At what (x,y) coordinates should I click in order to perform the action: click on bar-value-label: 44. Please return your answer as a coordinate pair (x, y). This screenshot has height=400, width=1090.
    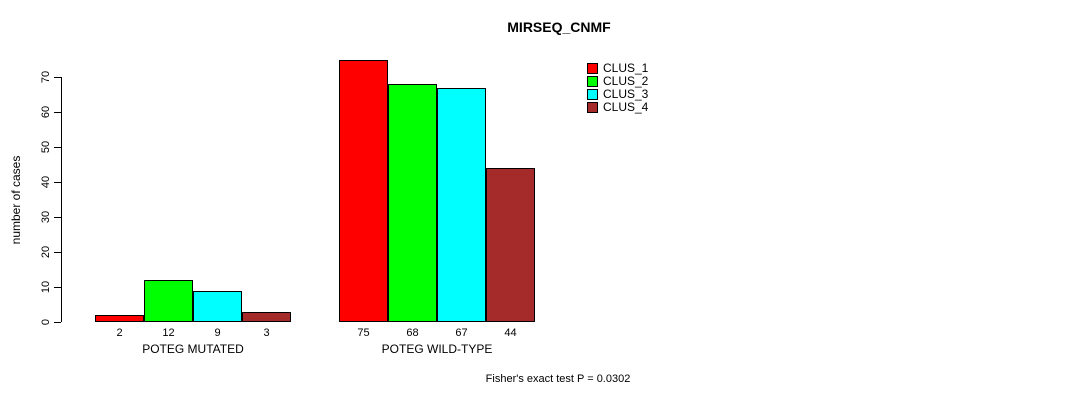
    Looking at the image, I should click on (510, 333).